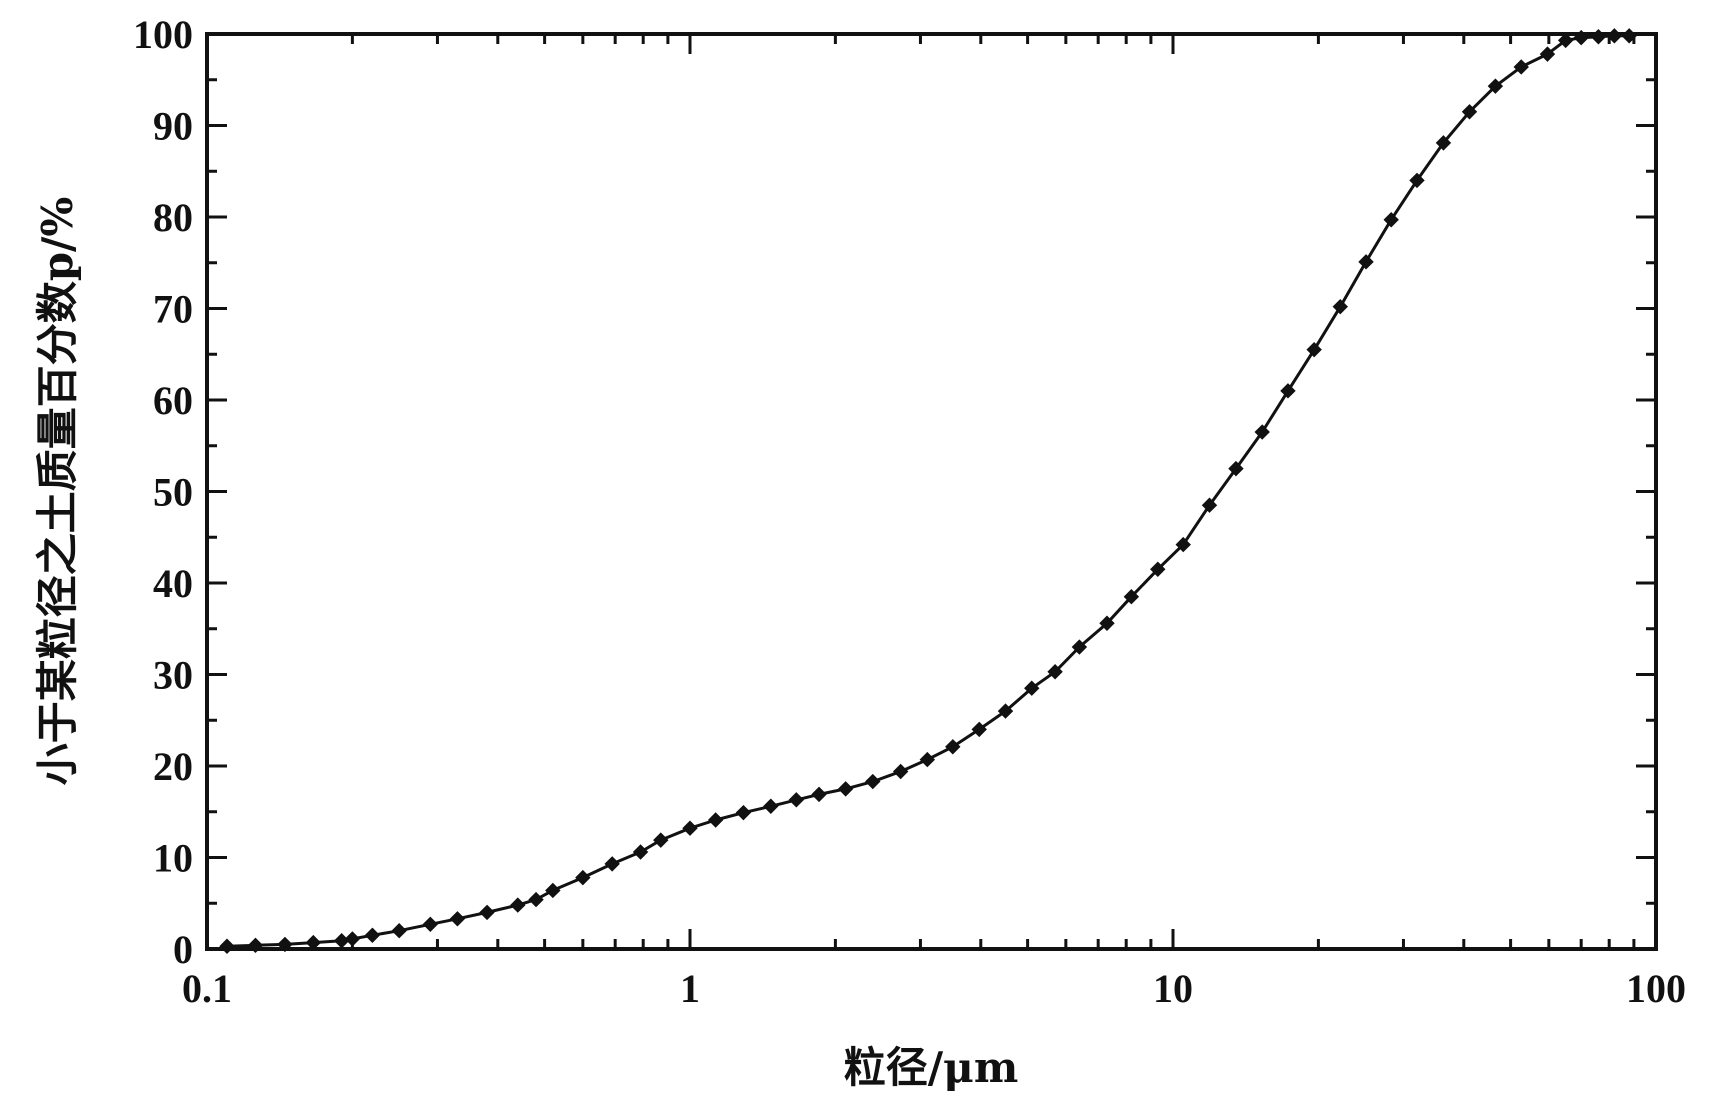  What do you see at coordinates (1173, 988) in the screenshot?
I see `x-tick-label: 10` at bounding box center [1173, 988].